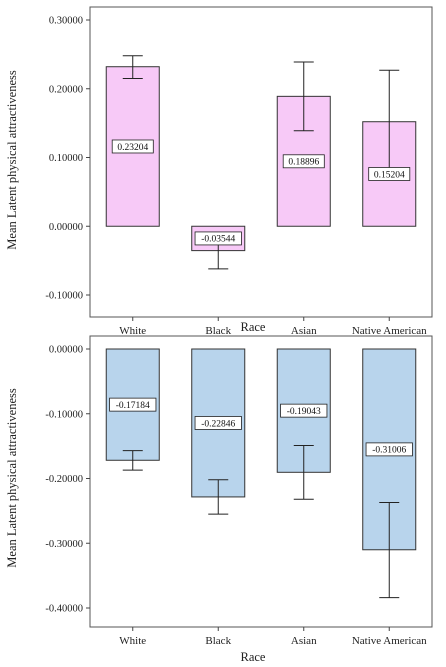  I want to click on data-label-bottom: -0.17184, so click(133, 406).